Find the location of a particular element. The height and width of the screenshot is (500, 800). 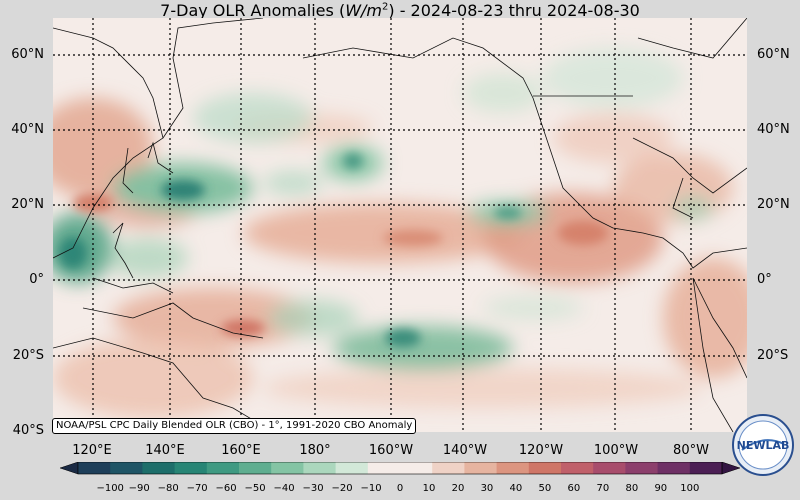

colorbar-frame is located at coordinates (400, 468).